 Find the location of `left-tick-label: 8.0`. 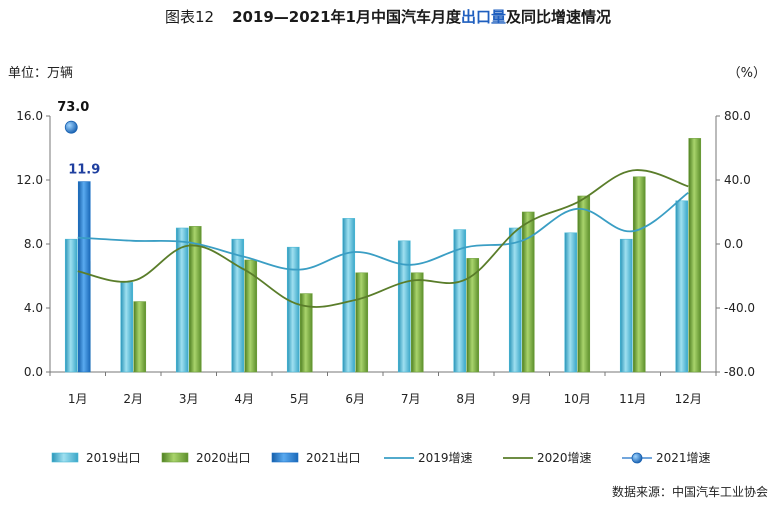

left-tick-label: 8.0 is located at coordinates (33, 244).